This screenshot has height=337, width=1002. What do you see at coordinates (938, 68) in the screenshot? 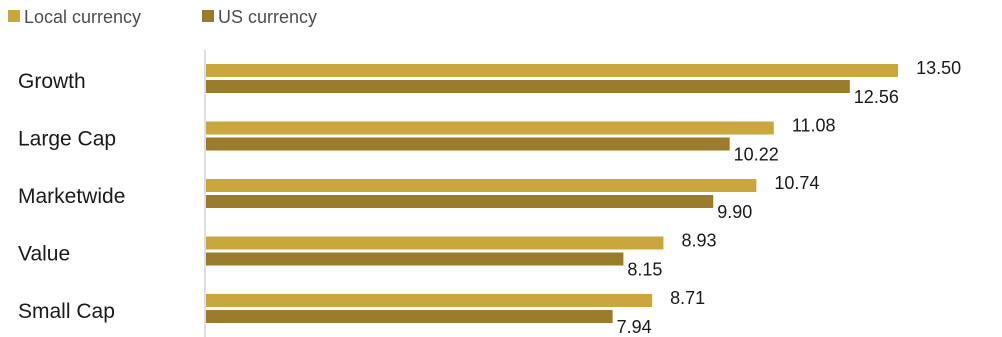
I see `data-label-growth-local-currency: 13.50` at bounding box center [938, 68].